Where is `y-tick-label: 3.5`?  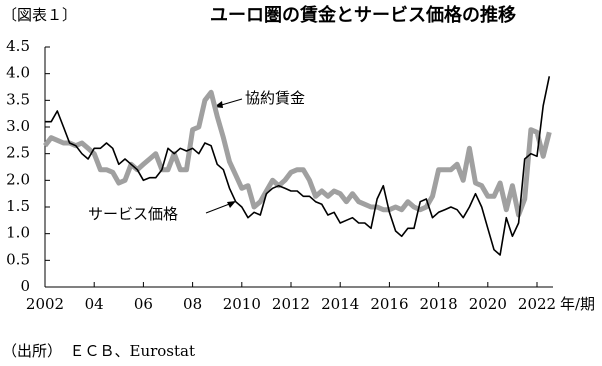 y-tick-label: 3.5 is located at coordinates (18, 99).